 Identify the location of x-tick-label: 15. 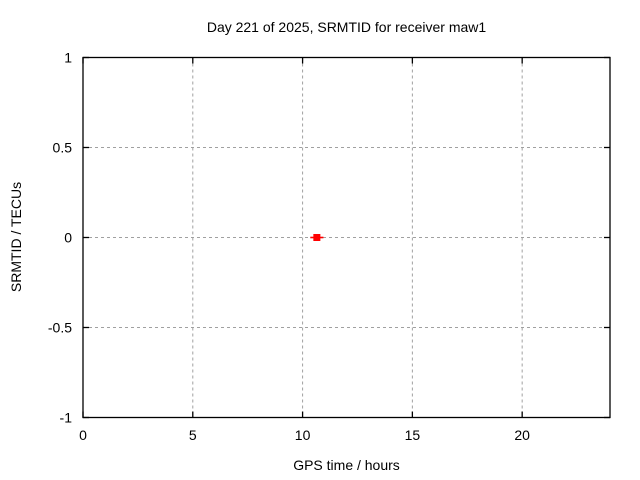
(413, 435).